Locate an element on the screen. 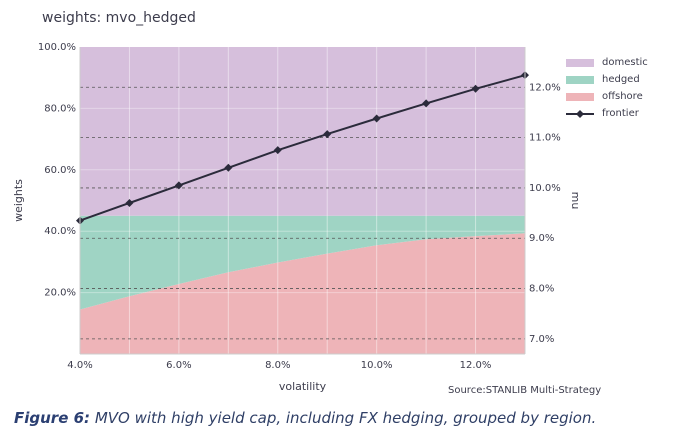 The image size is (700, 444). y-left-tick-label: 100.0% is located at coordinates (57, 47).